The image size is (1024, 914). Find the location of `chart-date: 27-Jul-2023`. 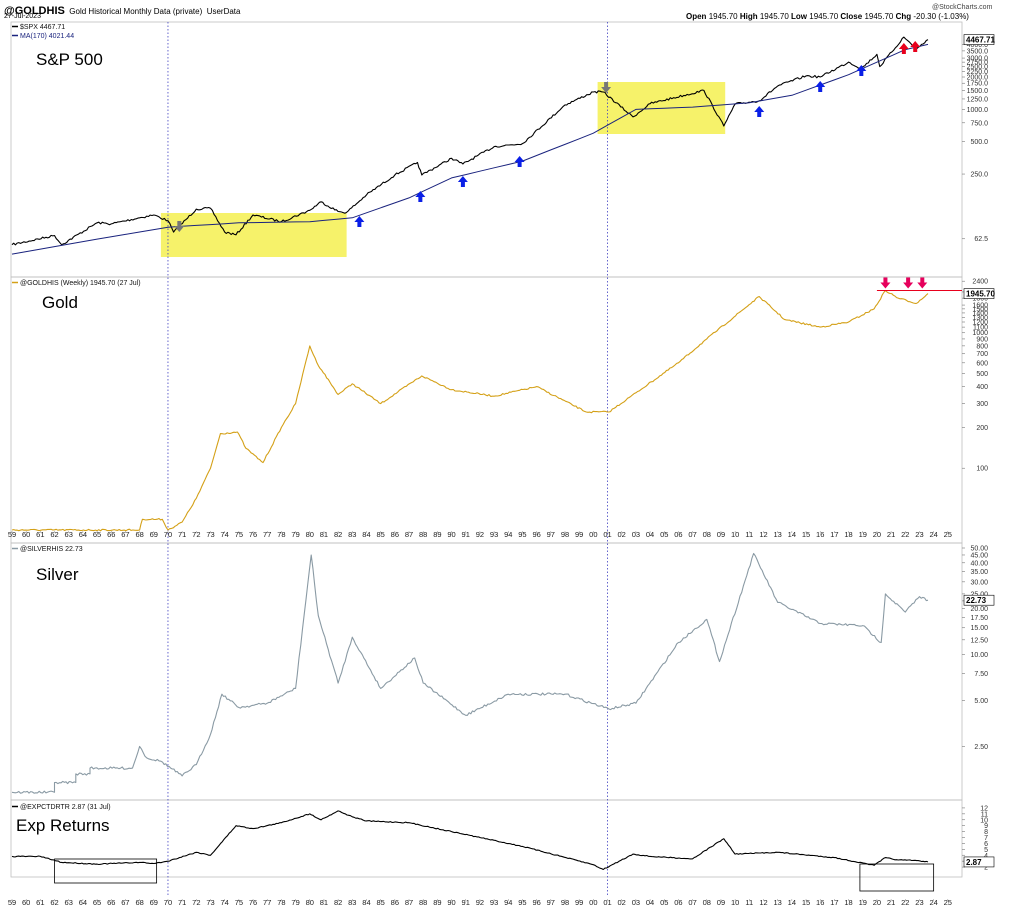

chart-date: 27-Jul-2023 is located at coordinates (22, 16).